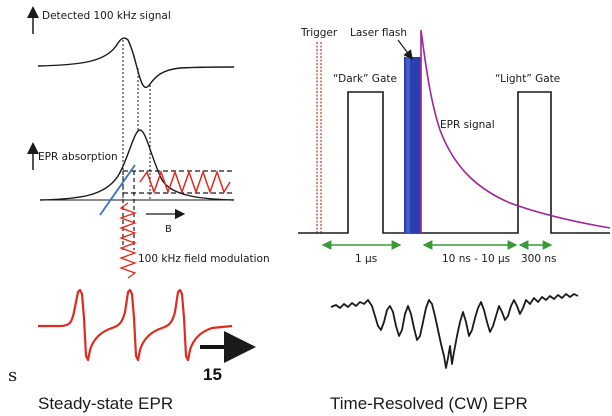 The image size is (612, 416). What do you see at coordinates (378, 33) in the screenshot?
I see `laser-flash-label: Laser flash` at bounding box center [378, 33].